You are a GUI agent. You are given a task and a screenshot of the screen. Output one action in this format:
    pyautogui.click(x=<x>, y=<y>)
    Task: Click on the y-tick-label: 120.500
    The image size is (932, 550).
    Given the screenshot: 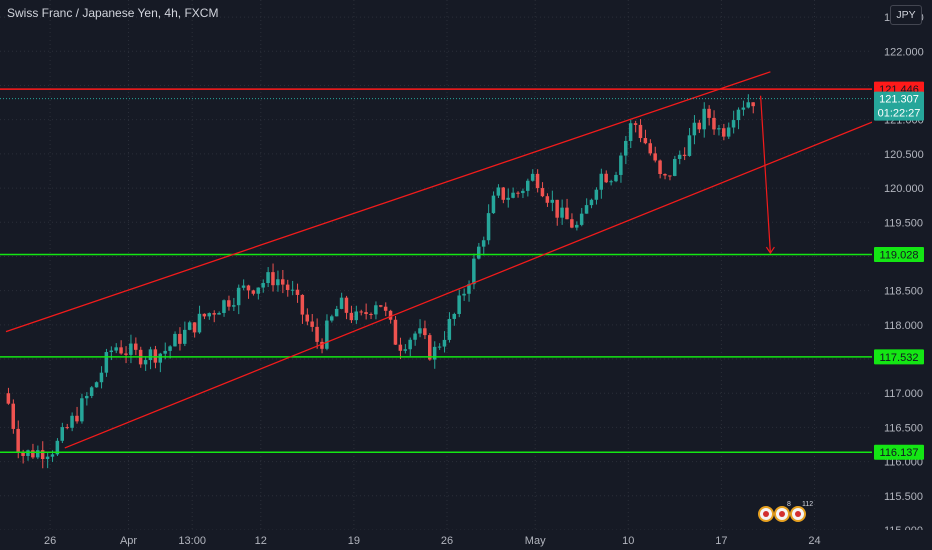 What is the action you would take?
    pyautogui.click(x=904, y=155)
    